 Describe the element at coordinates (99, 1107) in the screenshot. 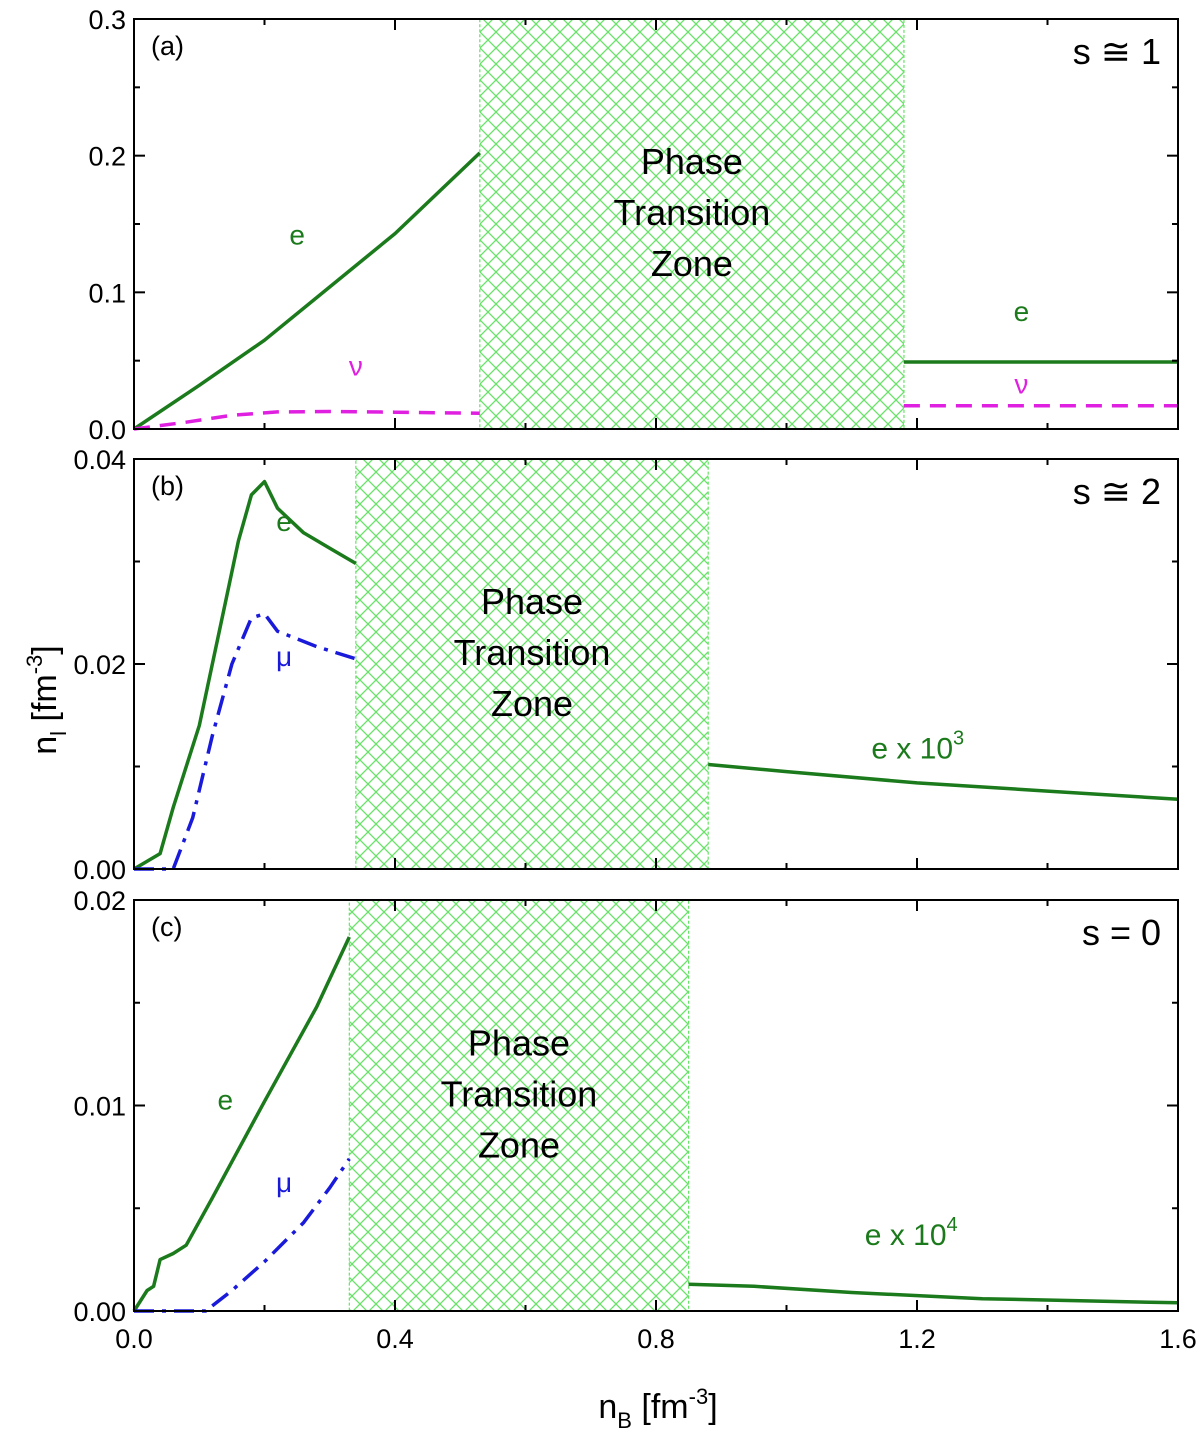

I see `y-tick-label: 0.01` at that location.